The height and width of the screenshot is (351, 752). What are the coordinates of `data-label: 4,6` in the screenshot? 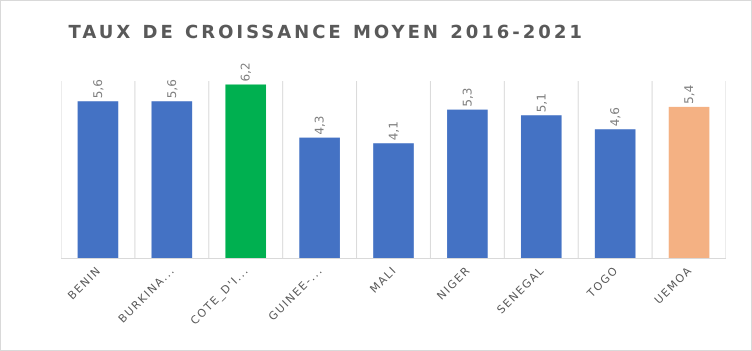 It's located at (615, 116).